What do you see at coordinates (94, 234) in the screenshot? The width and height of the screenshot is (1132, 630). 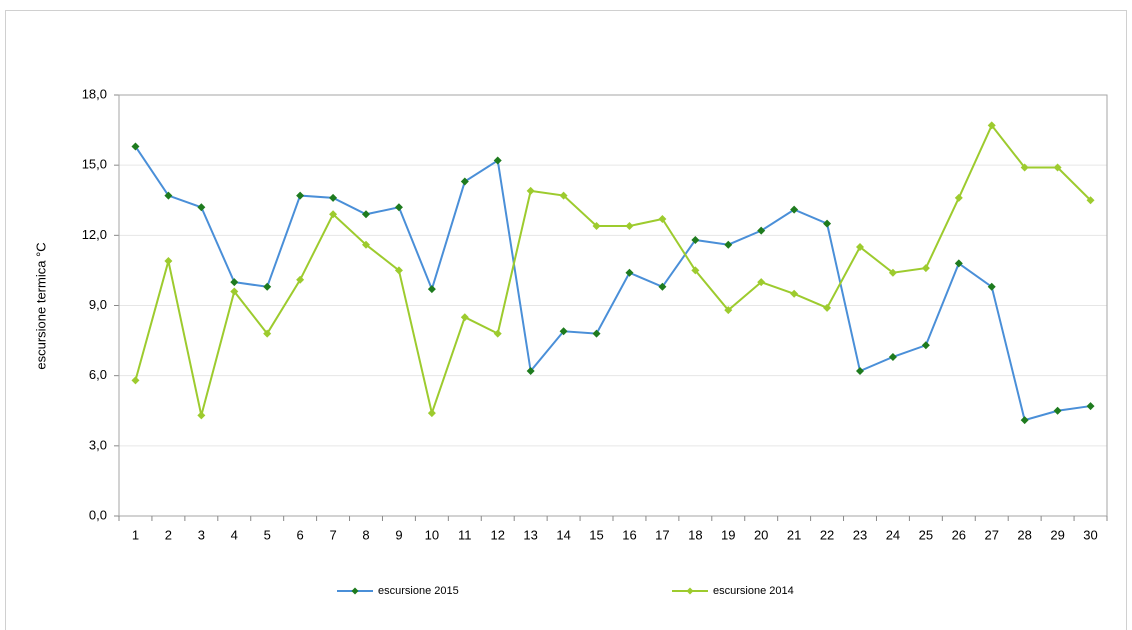 I see `y-tick-label: 12,0` at bounding box center [94, 234].